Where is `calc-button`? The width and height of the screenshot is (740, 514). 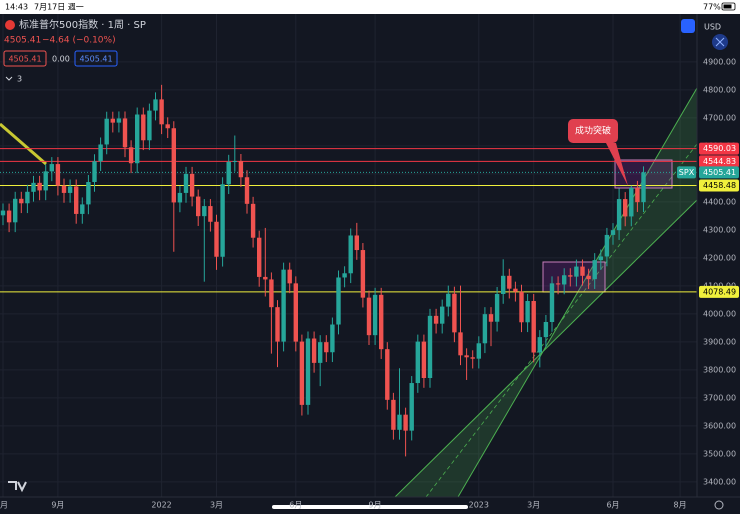
calc-button is located at coordinates (688, 26).